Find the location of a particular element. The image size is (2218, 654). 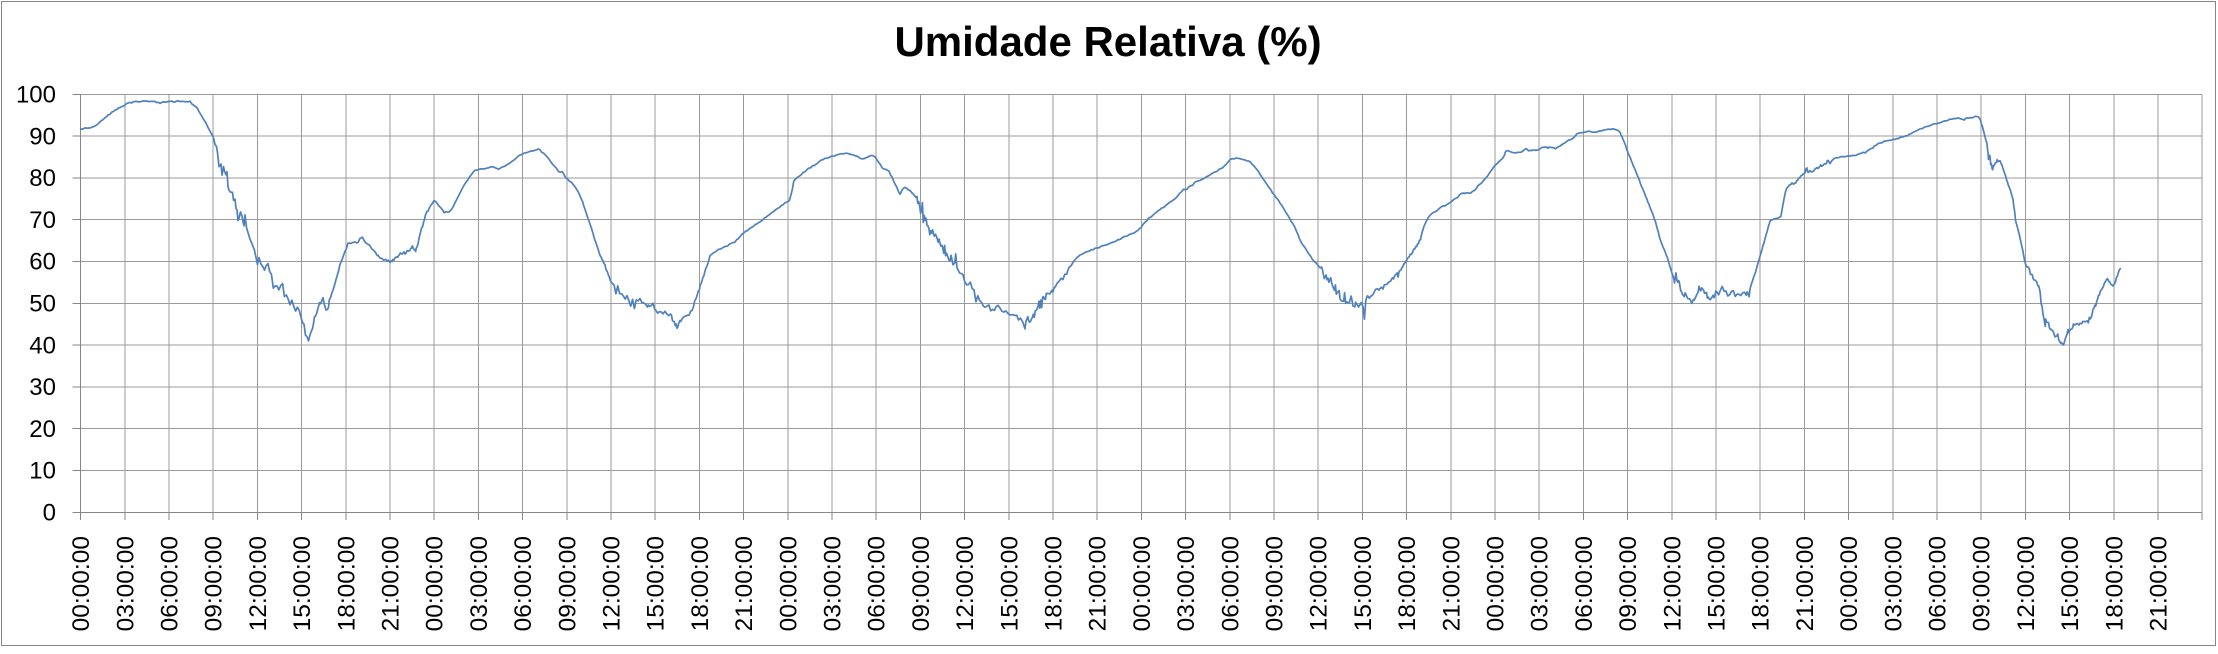

svg-text: 100 is located at coordinates (36, 95).